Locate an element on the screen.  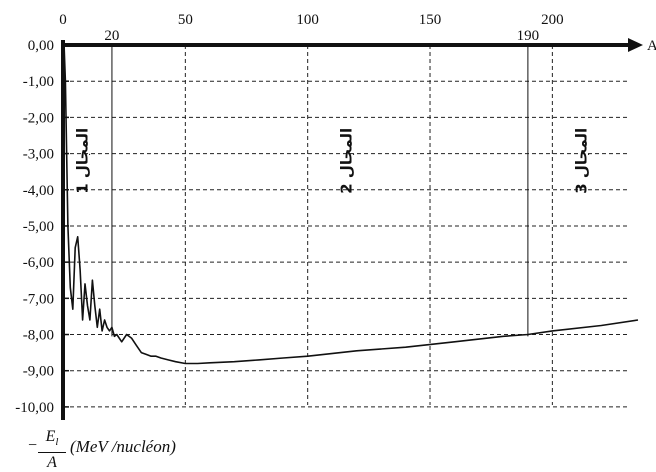
y-label-unit: (MeV /nucléon) is located at coordinates (123, 446).